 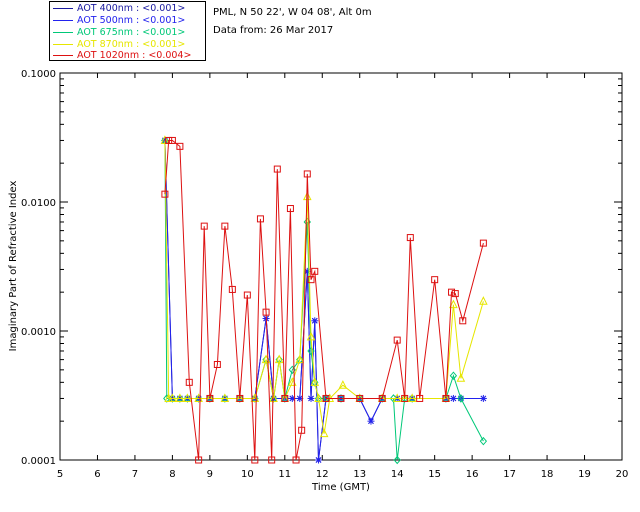 What do you see at coordinates (397, 474) in the screenshot?
I see `x-tick-label: 14` at bounding box center [397, 474].